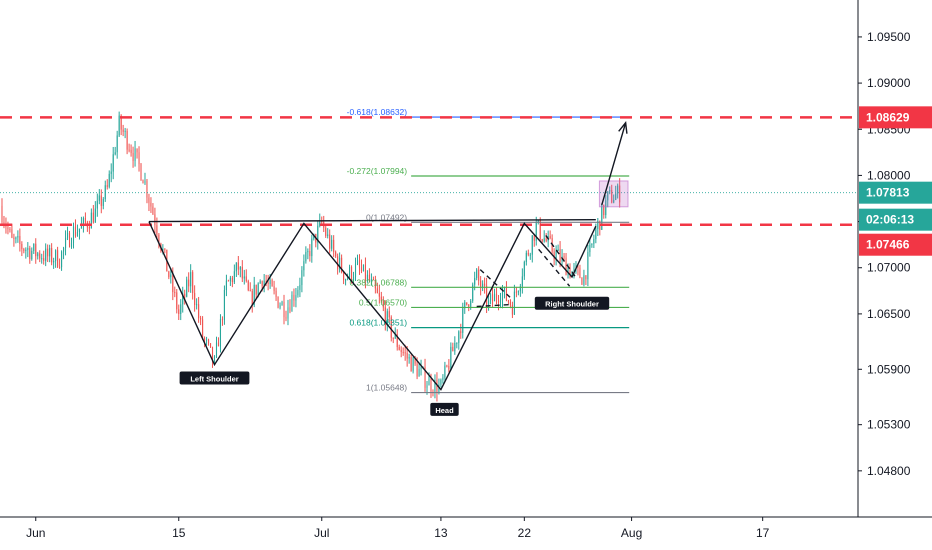  Describe the element at coordinates (554, 267) in the screenshot. I see `flag-channel-lower` at that location.